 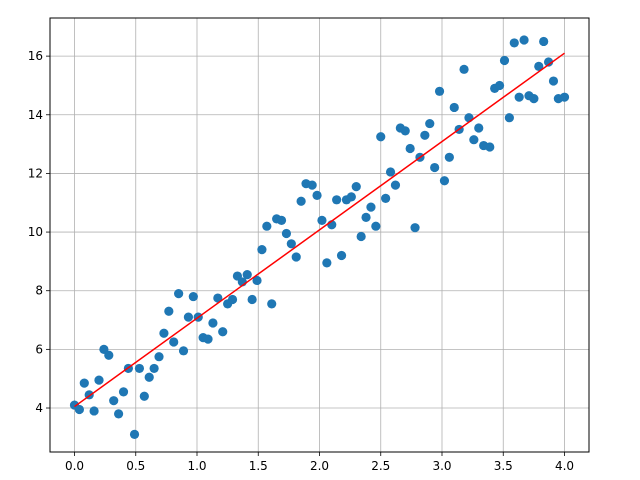 I want to click on y-tick-label: 12, so click(x=35, y=173).